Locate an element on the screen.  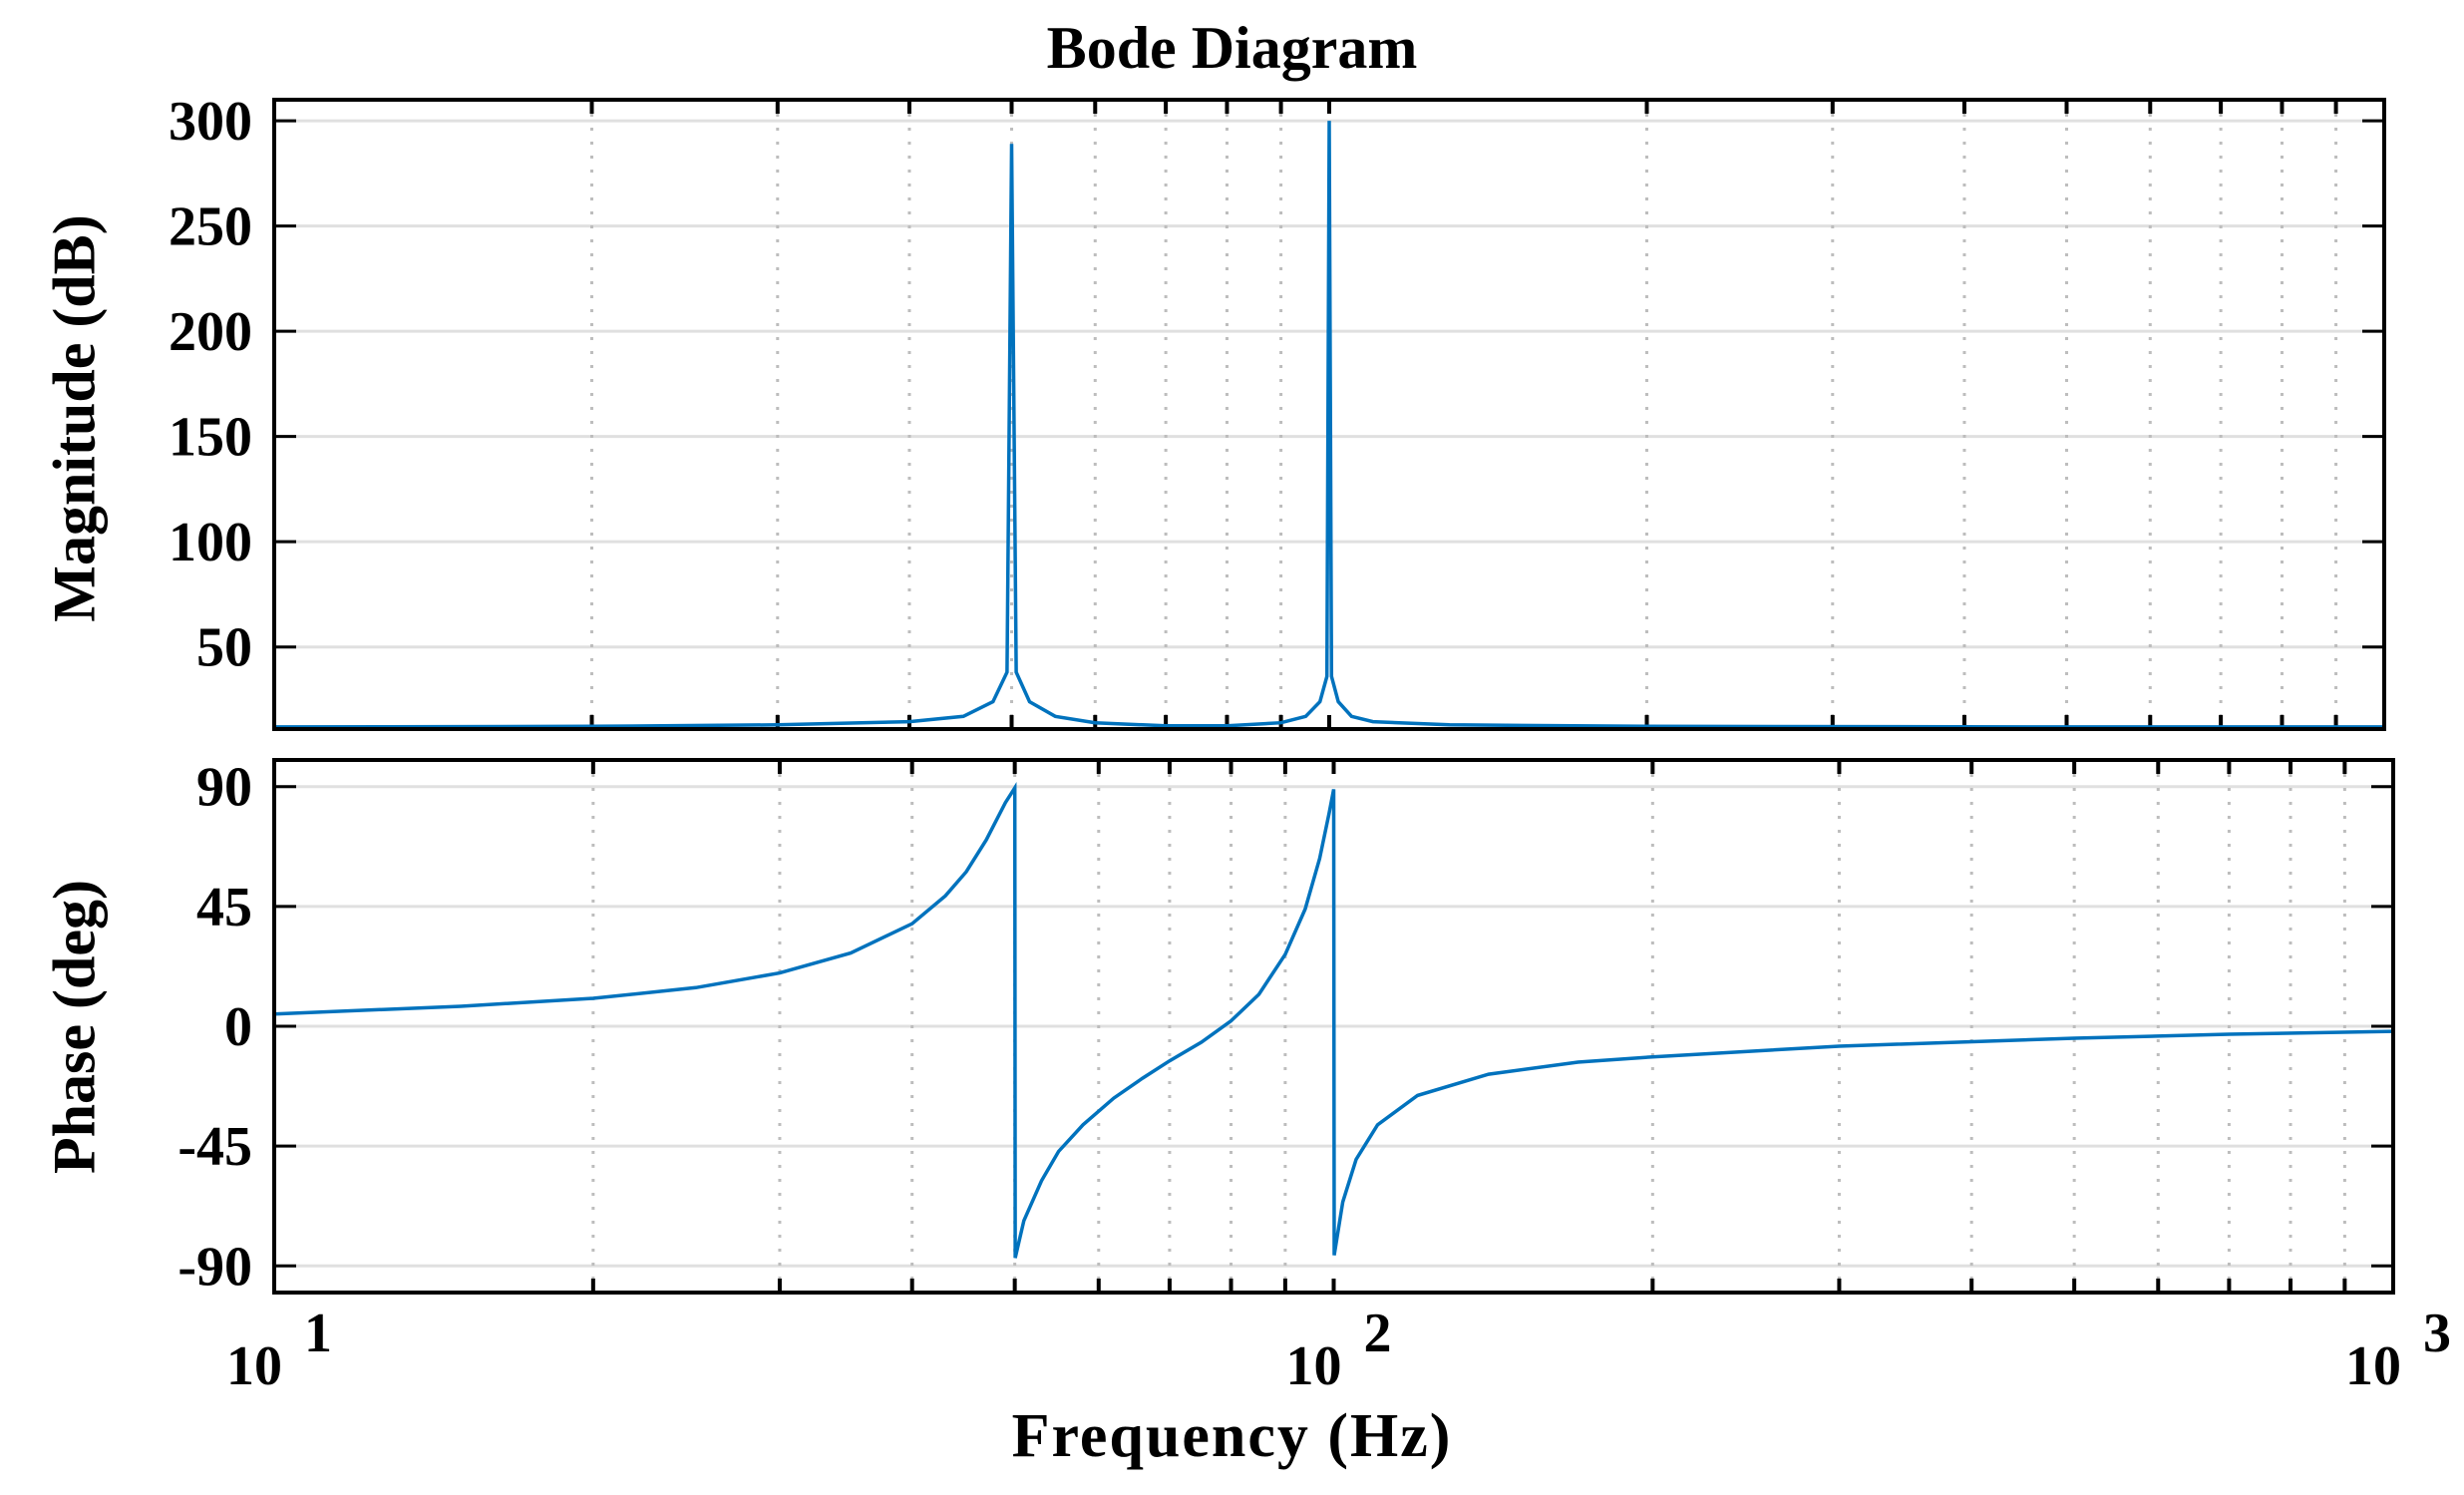
y-tick-label: 45 is located at coordinates (224, 908).